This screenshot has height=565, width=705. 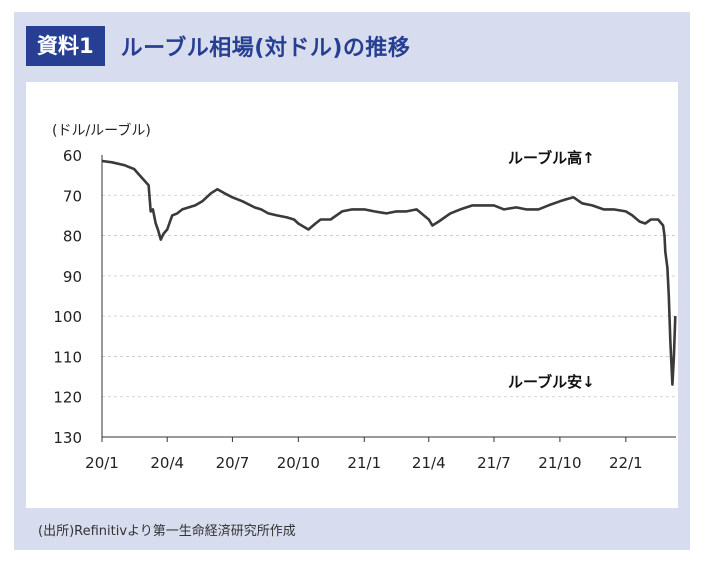 What do you see at coordinates (298, 463) in the screenshot?
I see `x-tick-label: 20/10` at bounding box center [298, 463].